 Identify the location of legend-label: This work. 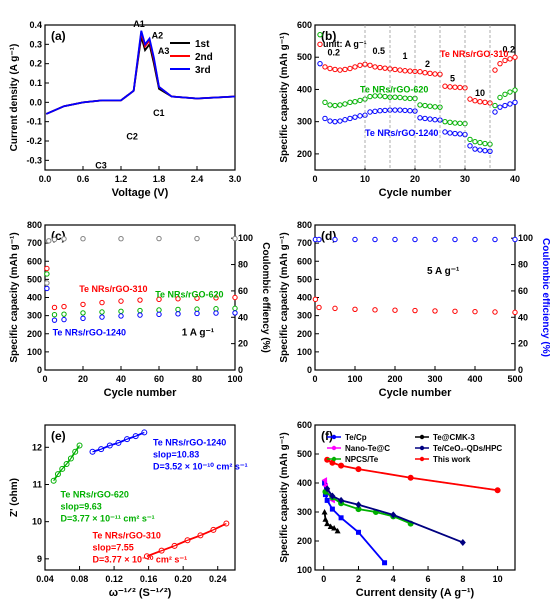
(452, 459).